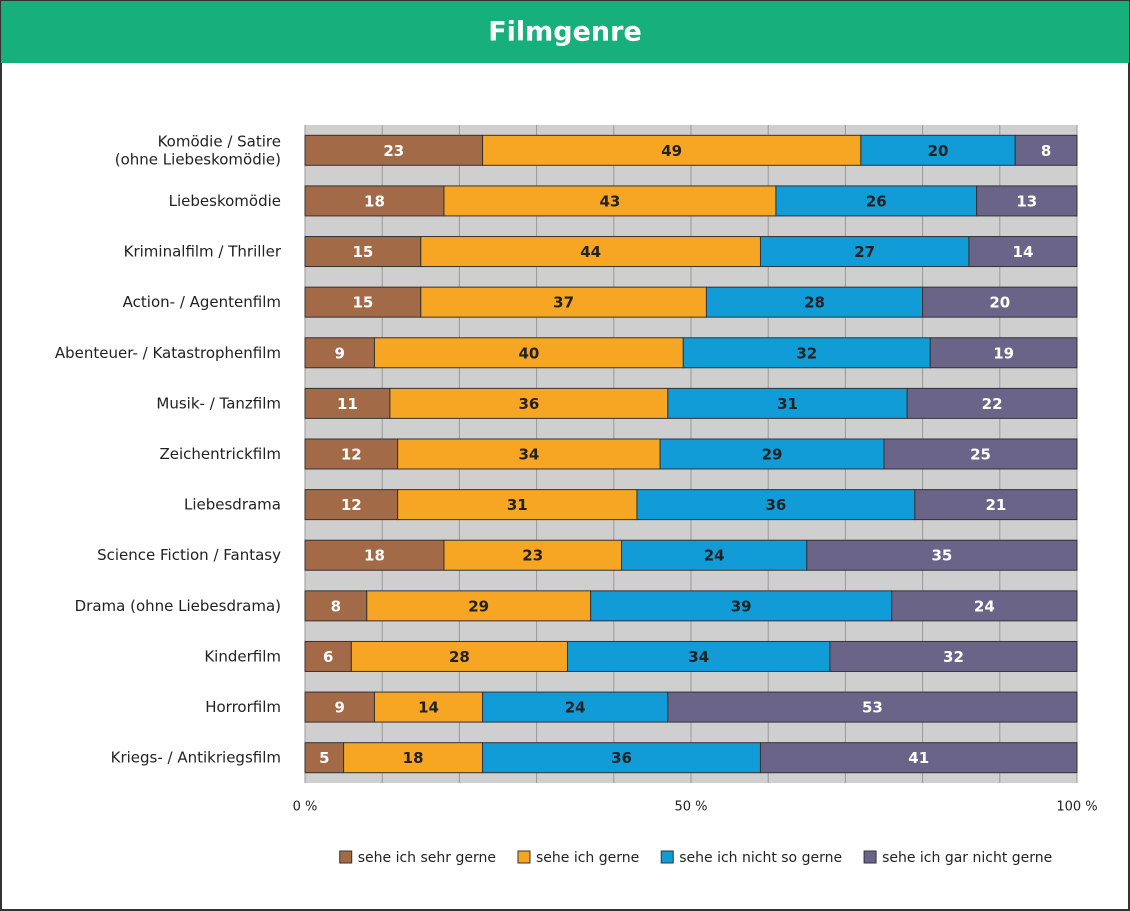 This screenshot has height=911, width=1130. I want to click on legend-item: sehe ich sehr gerne, so click(417, 858).